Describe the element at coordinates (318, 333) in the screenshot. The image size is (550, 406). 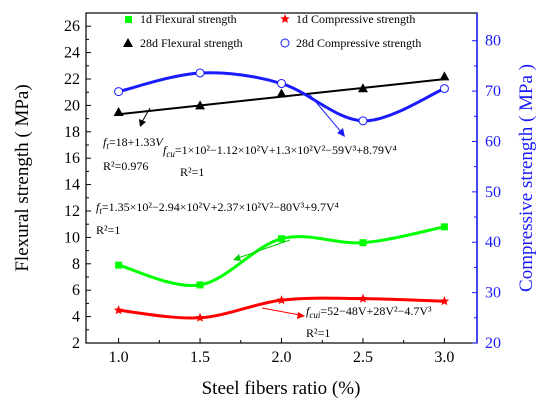
I see `r2-comp1d: R²=1` at that location.